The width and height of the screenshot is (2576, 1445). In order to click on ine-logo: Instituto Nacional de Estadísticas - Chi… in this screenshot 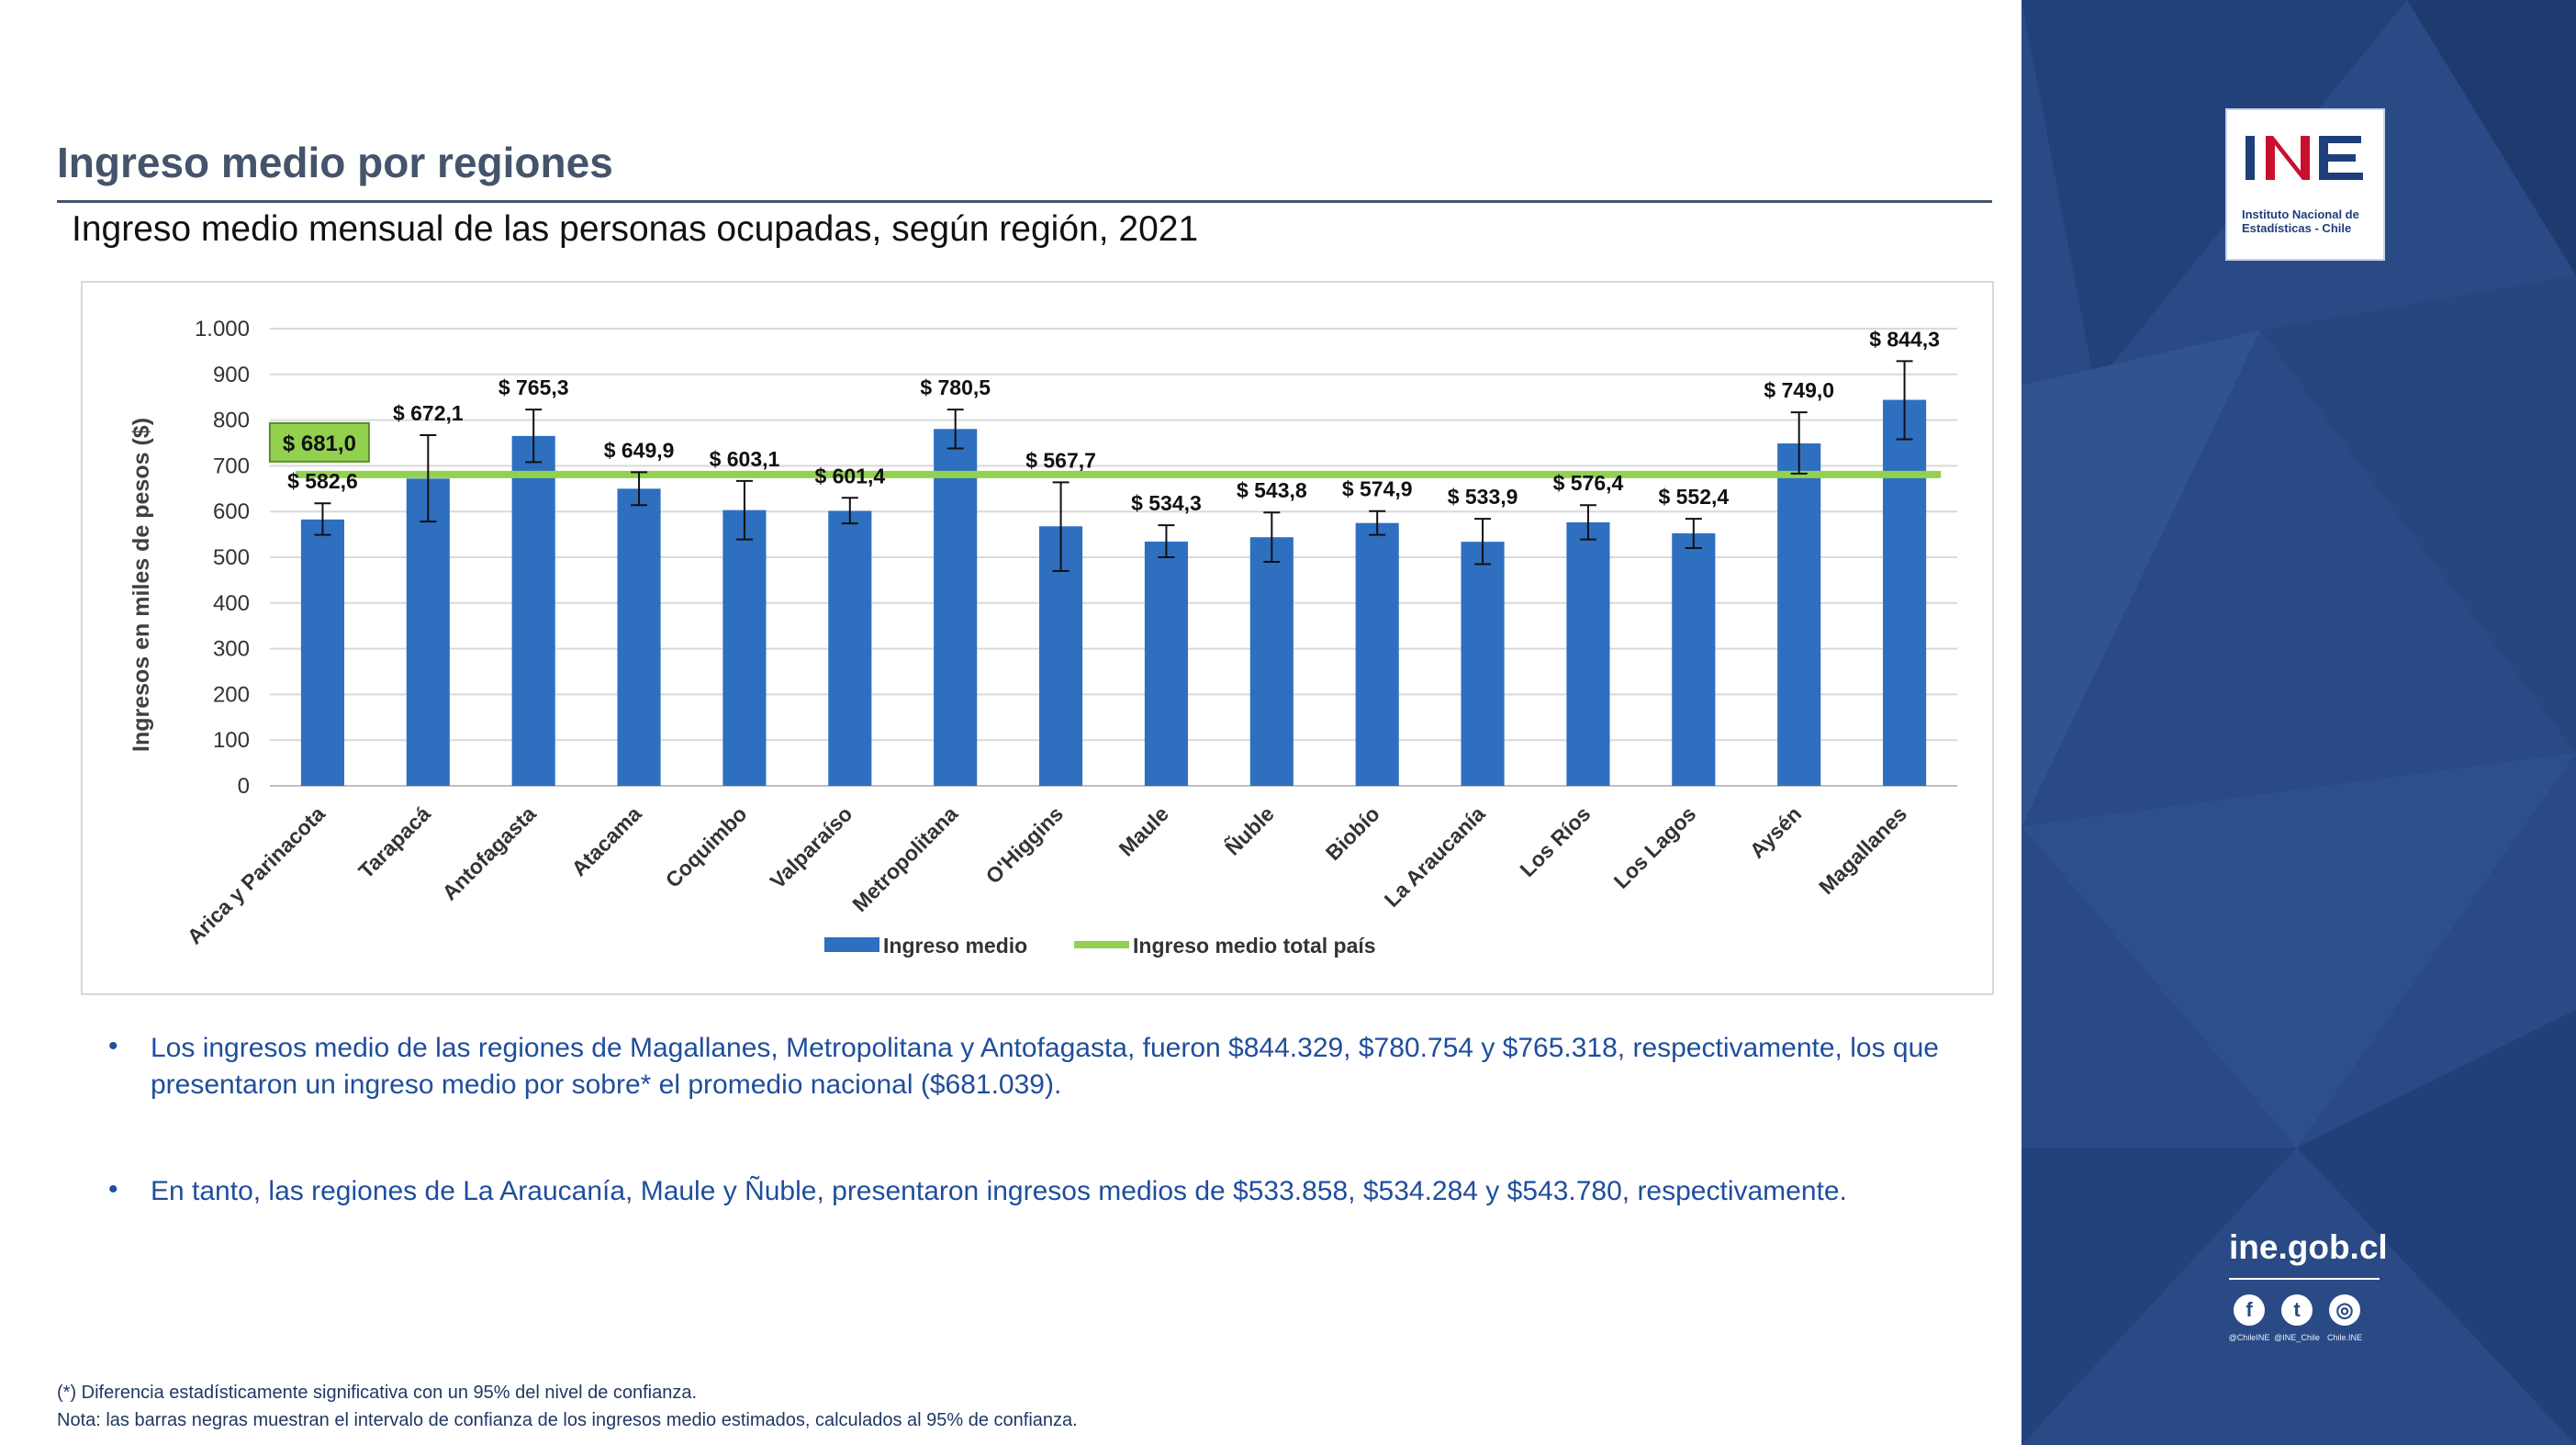, I will do `click(2305, 184)`.